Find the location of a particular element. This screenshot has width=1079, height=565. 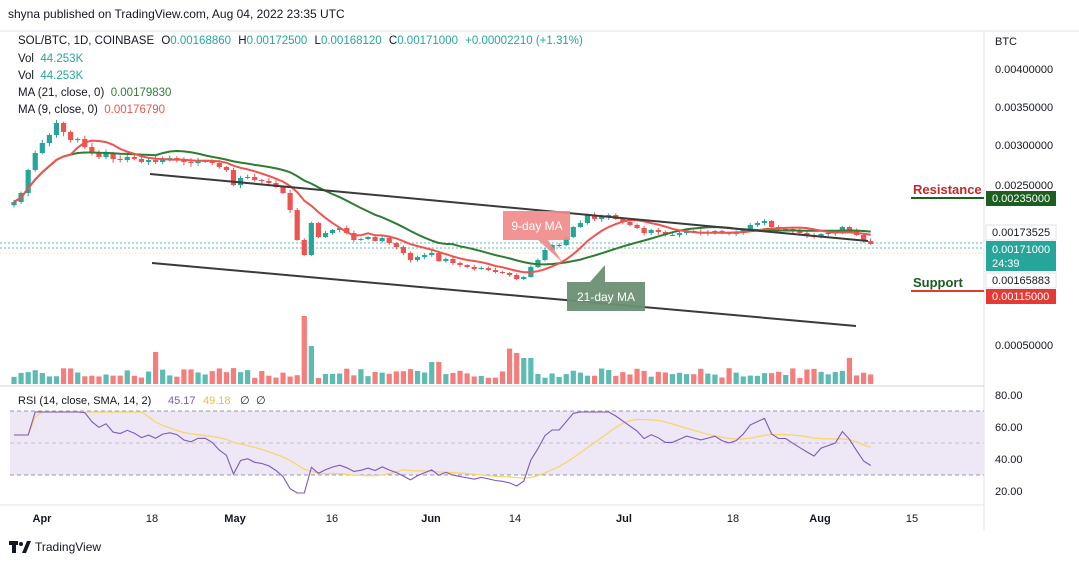

currency-label: BTC is located at coordinates (1006, 42).